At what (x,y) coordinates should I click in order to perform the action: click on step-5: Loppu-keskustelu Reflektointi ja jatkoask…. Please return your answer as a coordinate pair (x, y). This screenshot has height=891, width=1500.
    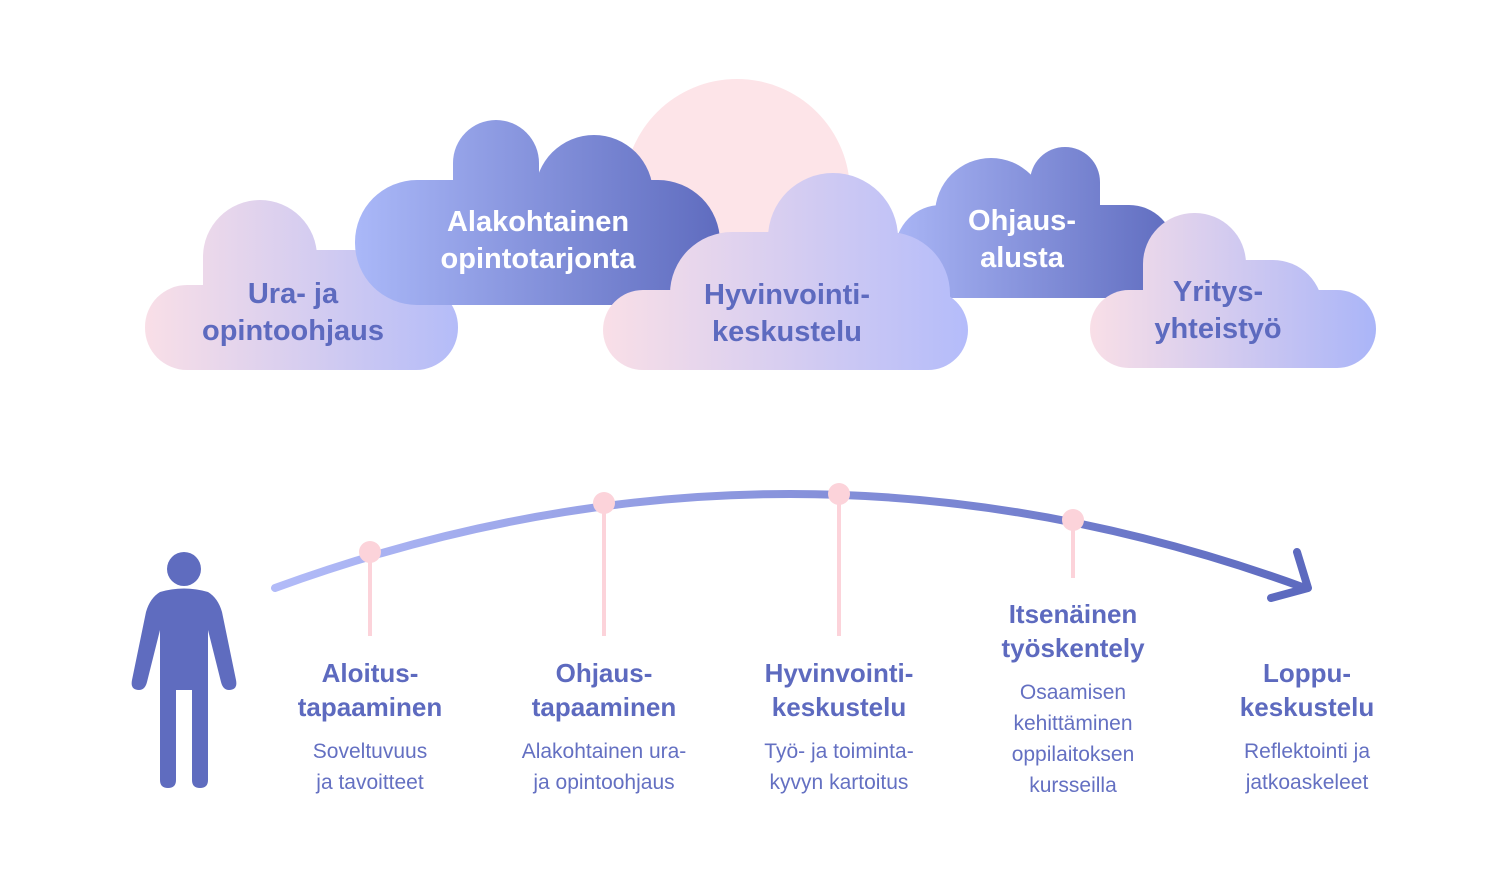
    Looking at the image, I should click on (1307, 727).